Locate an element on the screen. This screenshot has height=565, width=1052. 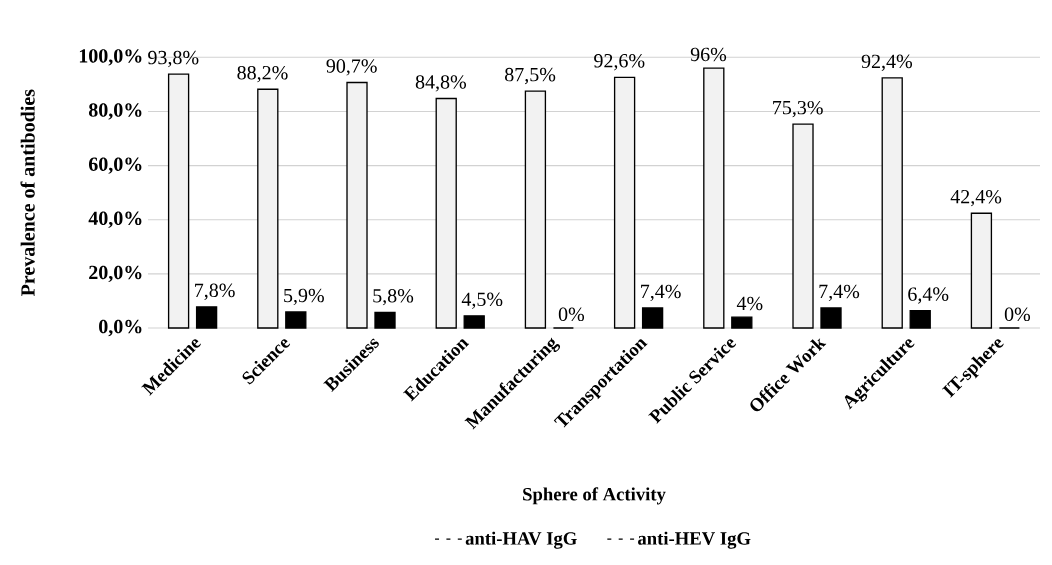
y-tick-label: 20,0% is located at coordinates (115, 273).